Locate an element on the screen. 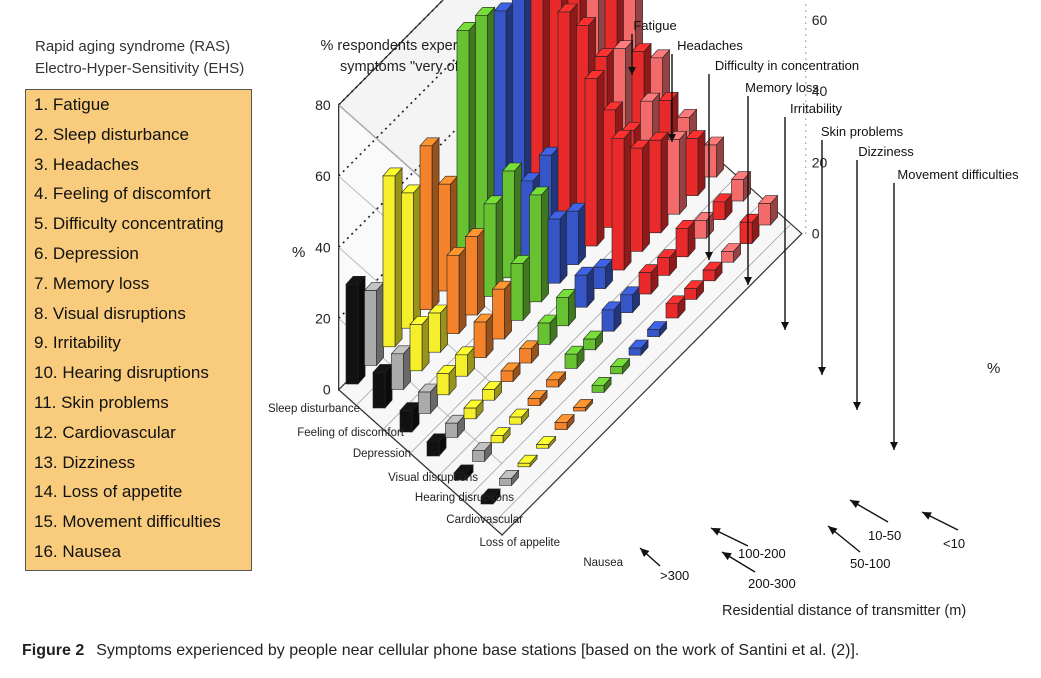 The image size is (1041, 678). row-label: Cardiovascular is located at coordinates (484, 520).